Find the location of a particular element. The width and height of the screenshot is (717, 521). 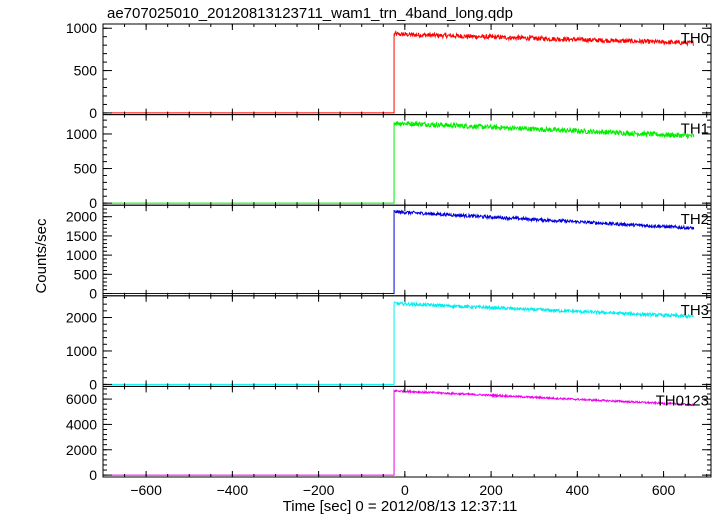

x-tick-label: −600 is located at coordinates (146, 490).